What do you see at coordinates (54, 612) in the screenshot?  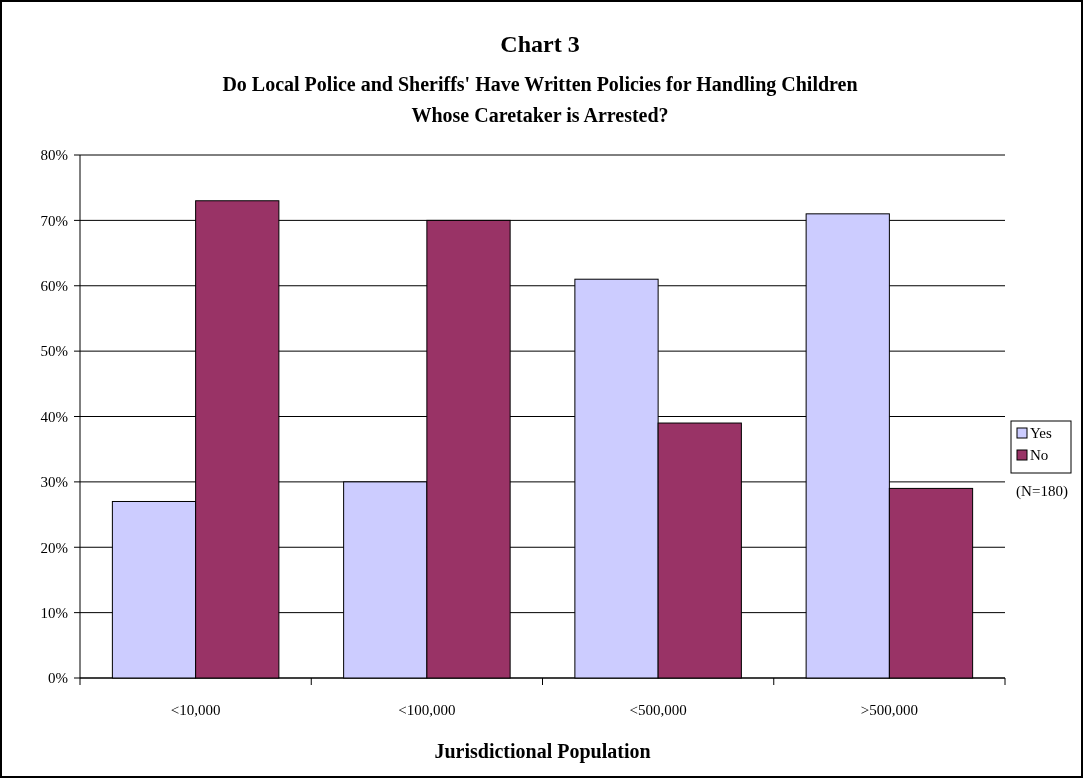 I see `y-tick-label: 10%` at bounding box center [54, 612].